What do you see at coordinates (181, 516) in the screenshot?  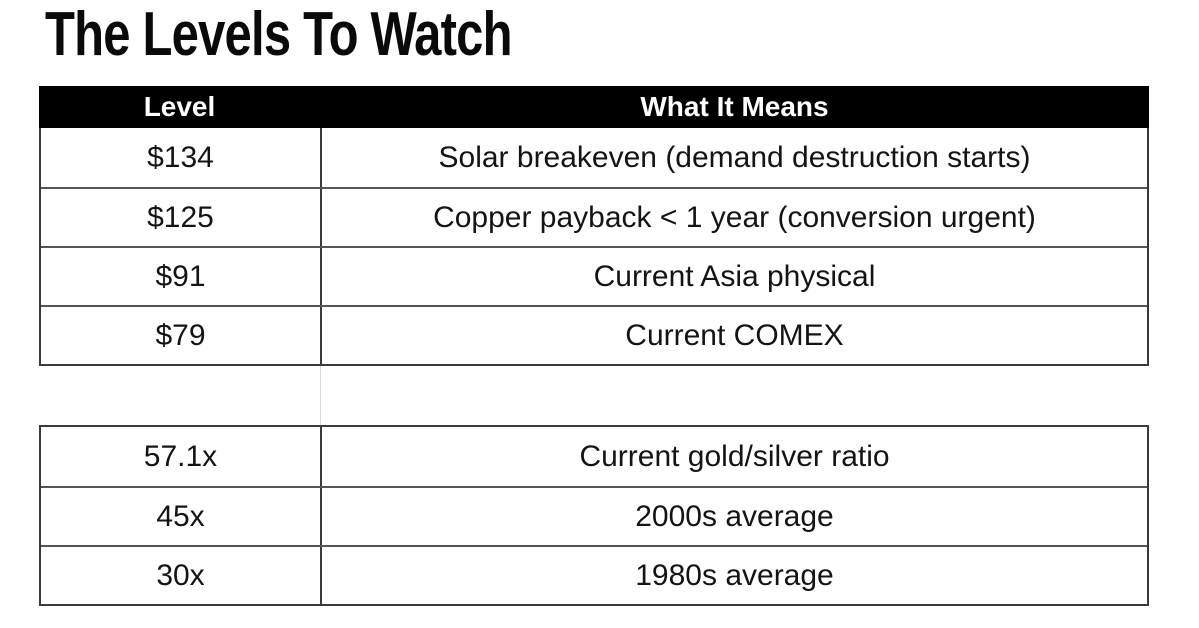 I see `level-cell: 45x` at bounding box center [181, 516].